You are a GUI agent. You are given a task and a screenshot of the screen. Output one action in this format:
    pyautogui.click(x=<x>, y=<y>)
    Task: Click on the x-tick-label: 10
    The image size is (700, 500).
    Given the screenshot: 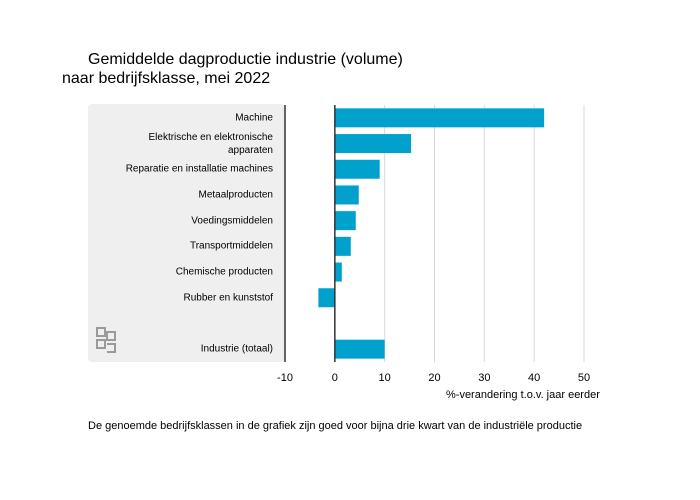 What is the action you would take?
    pyautogui.click(x=385, y=378)
    